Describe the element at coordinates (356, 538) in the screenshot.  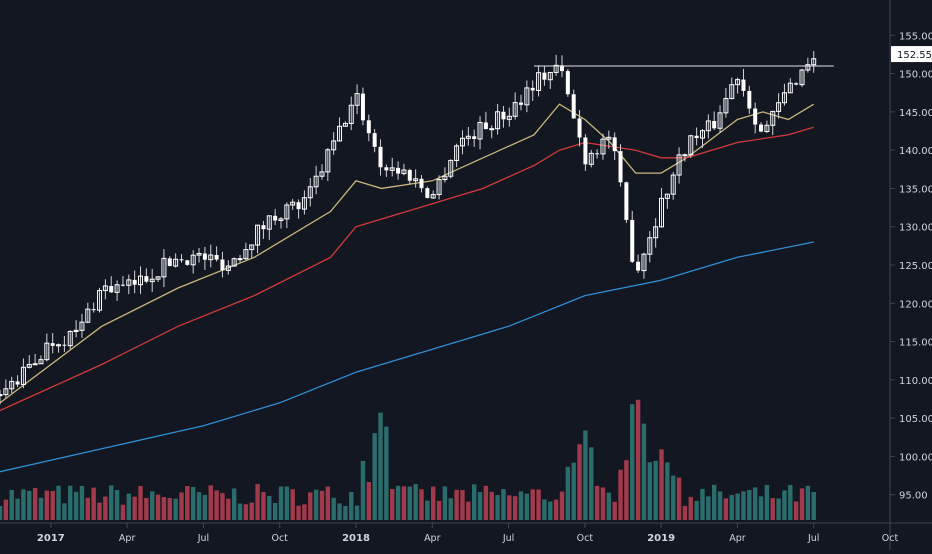
I see `x-tick-label: 2018` at that location.